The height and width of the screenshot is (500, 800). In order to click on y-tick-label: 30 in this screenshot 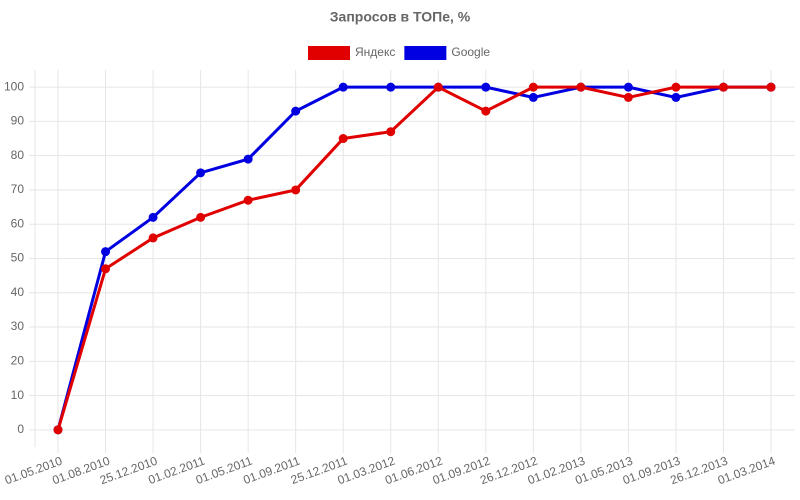, I will do `click(18, 326)`.